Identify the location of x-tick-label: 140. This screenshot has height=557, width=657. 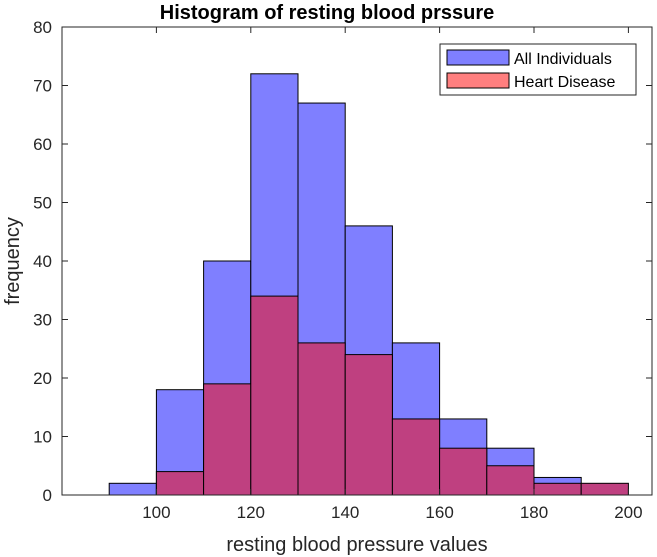
(345, 512).